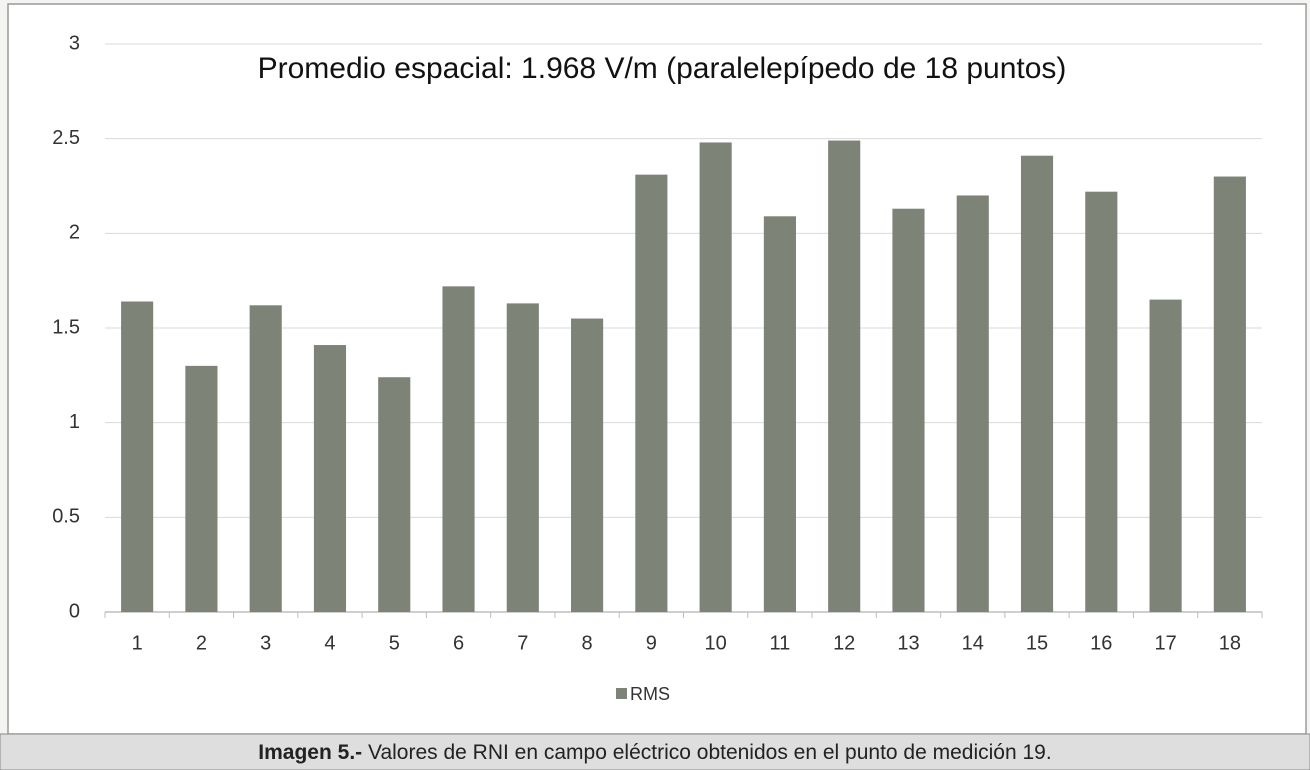  I want to click on x-tick-label: 5, so click(394, 643).